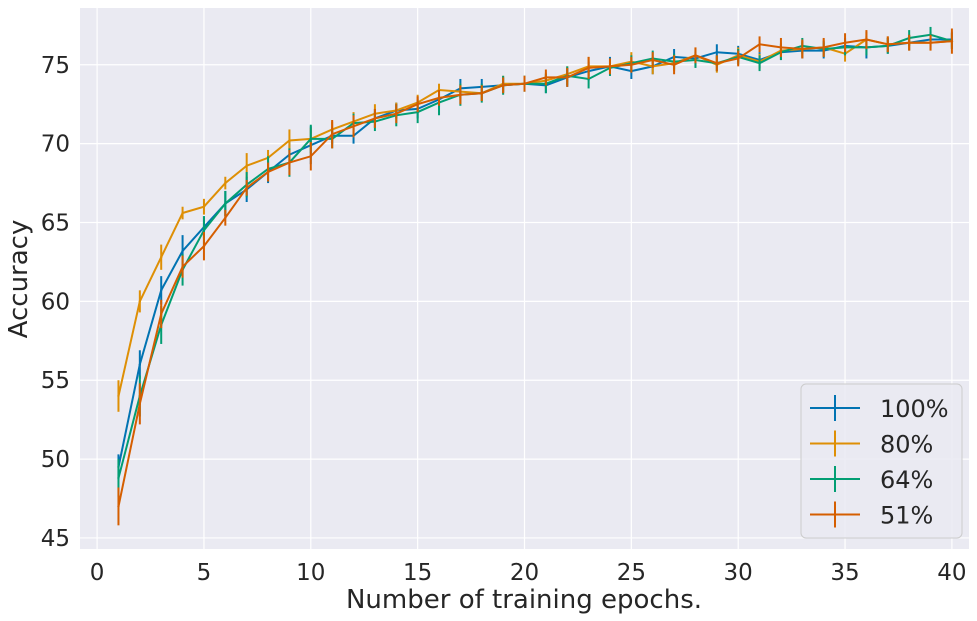 This screenshot has width=977, height=621. What do you see at coordinates (55, 539) in the screenshot?
I see `y-tick-label: 45` at bounding box center [55, 539].